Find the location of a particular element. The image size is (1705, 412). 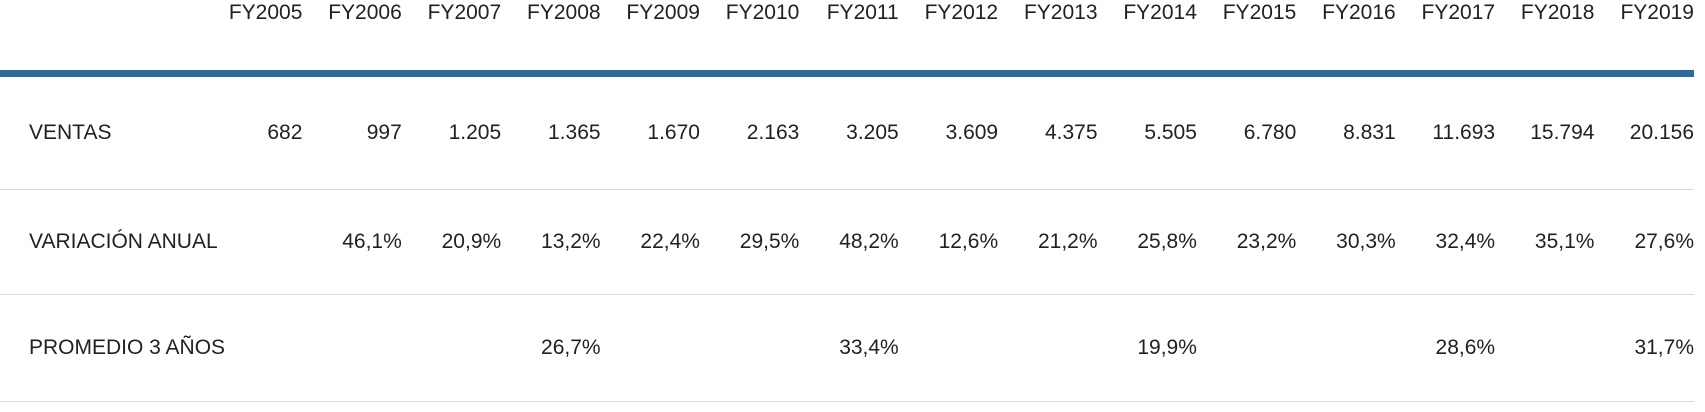

column-header-fy2017: FY2017 is located at coordinates (1445, 38).